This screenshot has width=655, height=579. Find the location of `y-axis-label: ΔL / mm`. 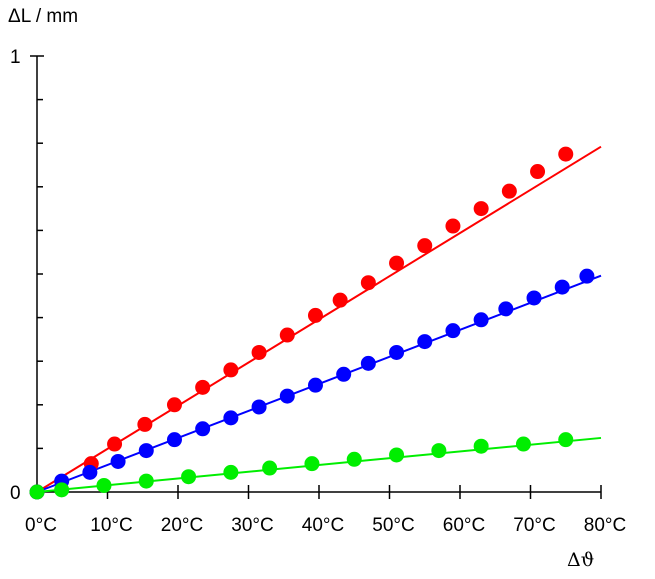

y-axis-label: ΔL / mm is located at coordinates (43, 16).